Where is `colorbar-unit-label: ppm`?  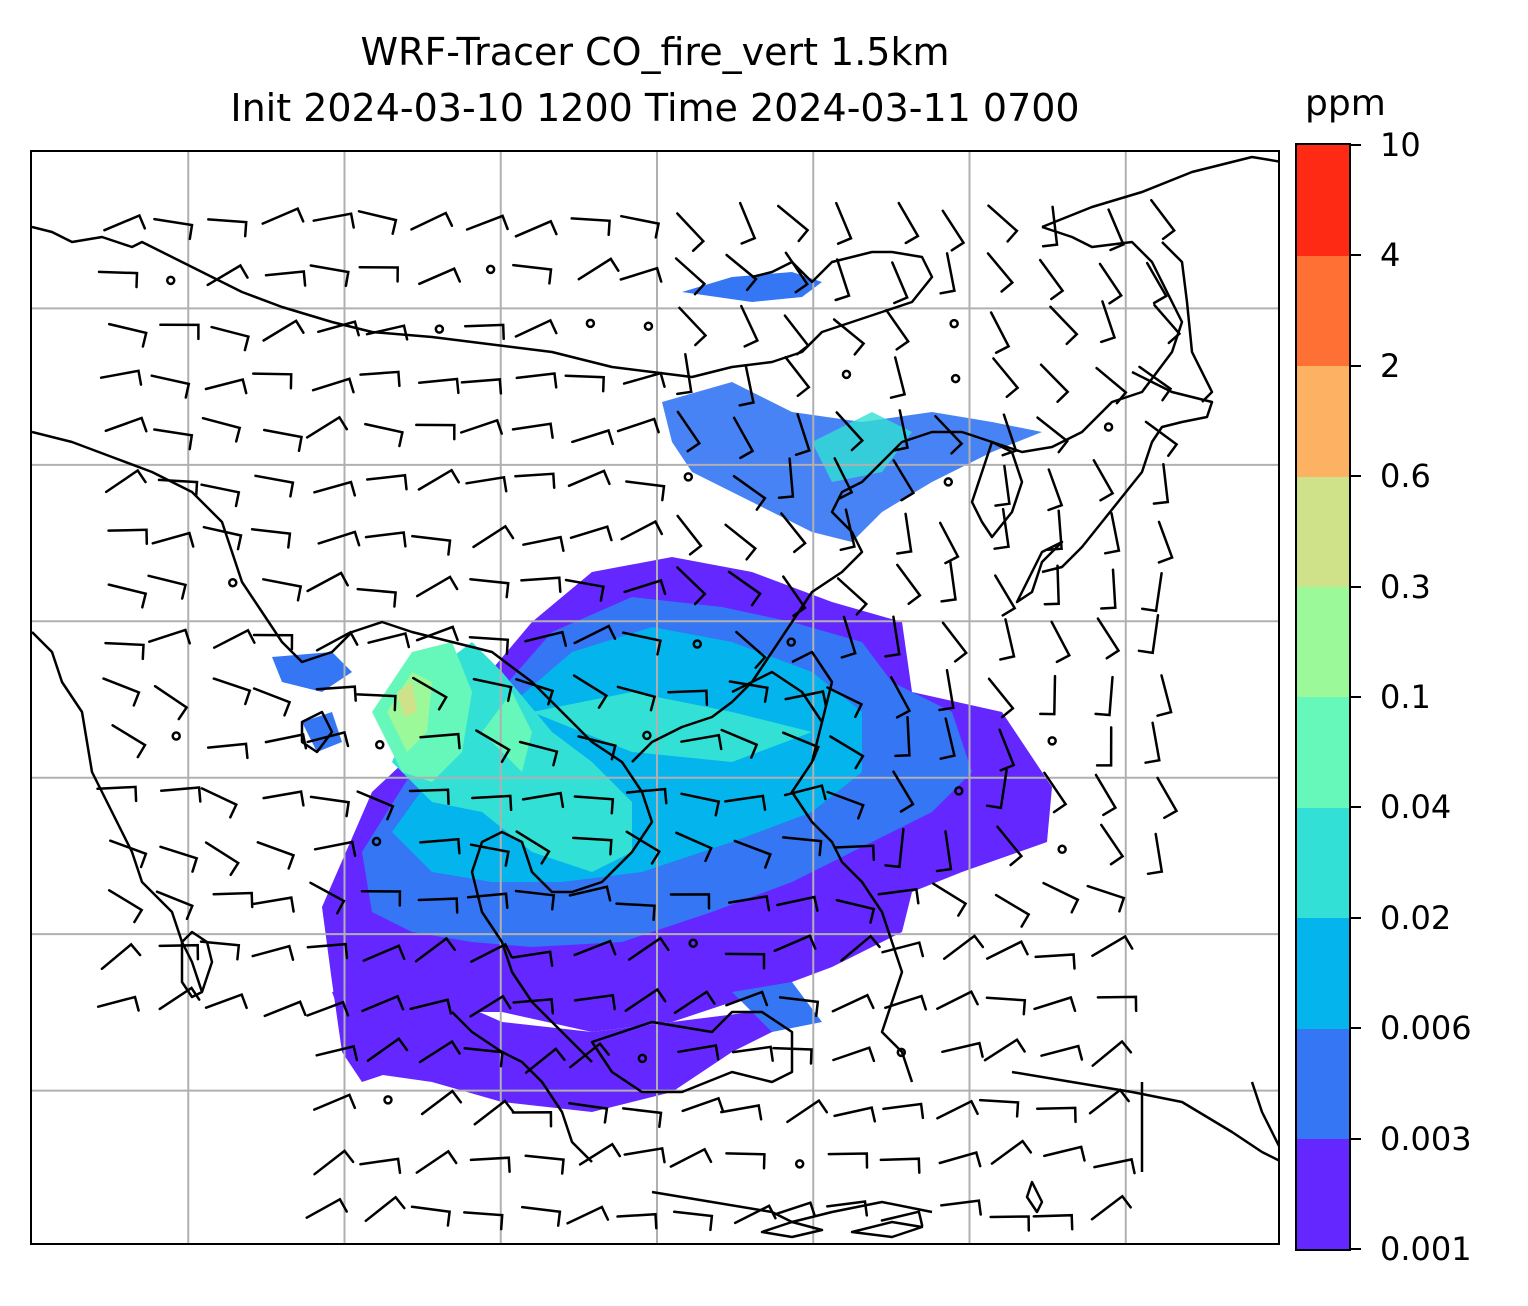 colorbar-unit-label: ppm is located at coordinates (1345, 103).